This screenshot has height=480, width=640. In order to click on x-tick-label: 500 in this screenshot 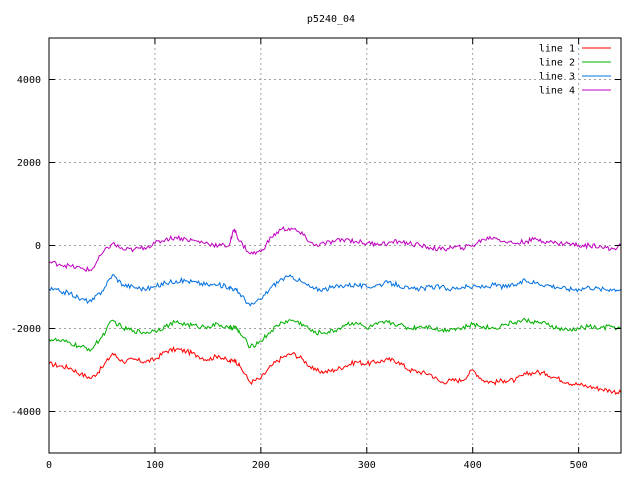, I will do `click(579, 465)`.